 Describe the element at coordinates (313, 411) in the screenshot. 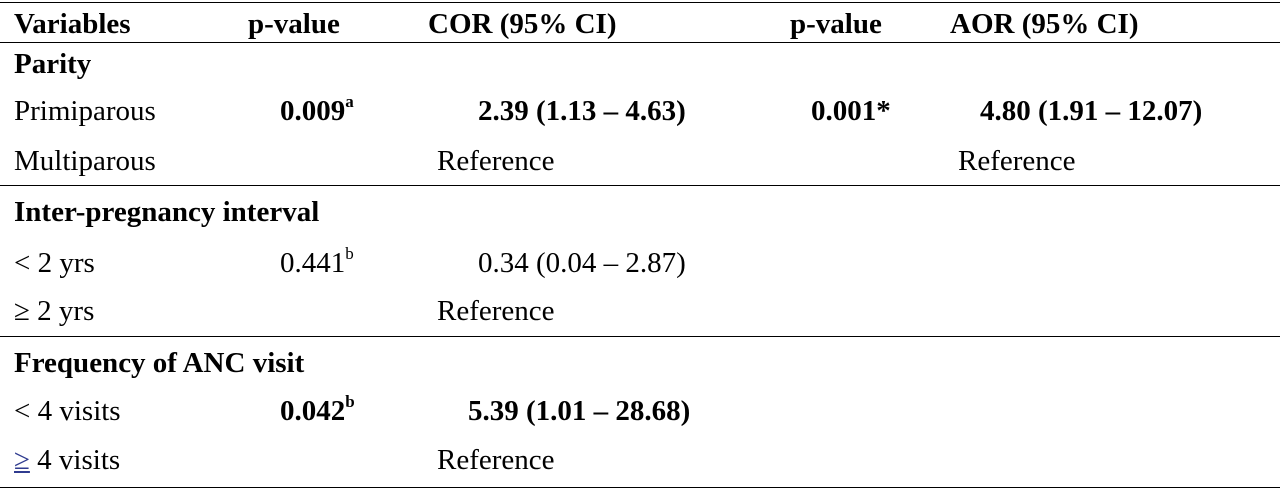

I see `p1-value: 0.042` at that location.